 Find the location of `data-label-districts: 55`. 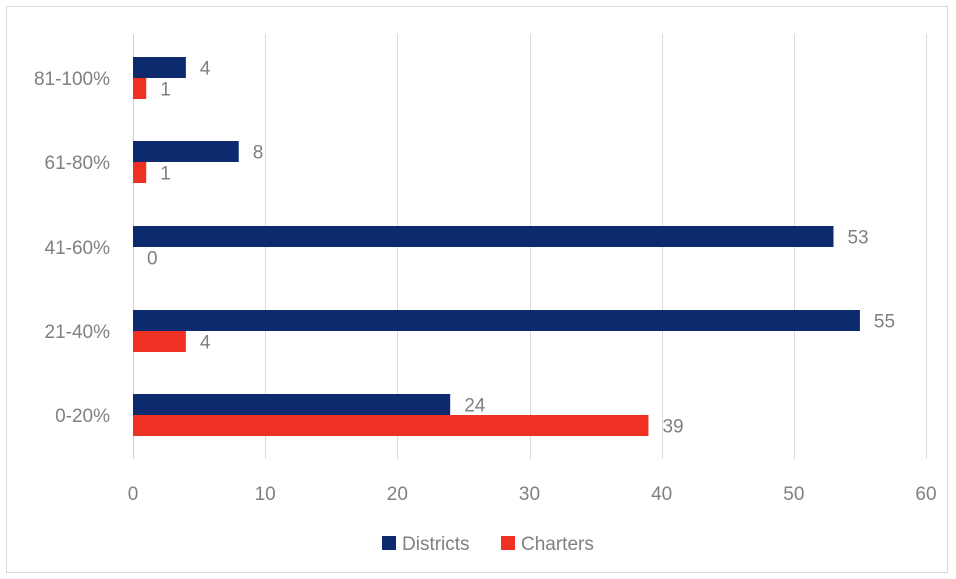

data-label-districts: 55 is located at coordinates (884, 322).